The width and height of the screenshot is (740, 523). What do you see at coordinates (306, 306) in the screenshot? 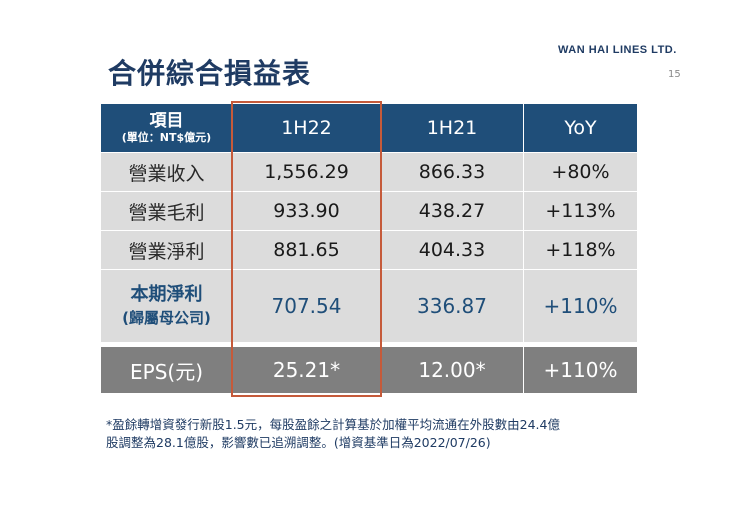
I see `net-profit-1h22: 707.54` at bounding box center [306, 306].